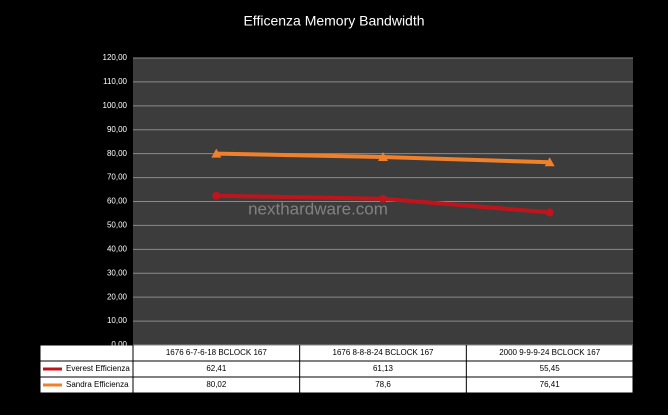 The image size is (668, 415). Describe the element at coordinates (117, 248) in the screenshot. I see `y-tick-label: 40,00` at that location.